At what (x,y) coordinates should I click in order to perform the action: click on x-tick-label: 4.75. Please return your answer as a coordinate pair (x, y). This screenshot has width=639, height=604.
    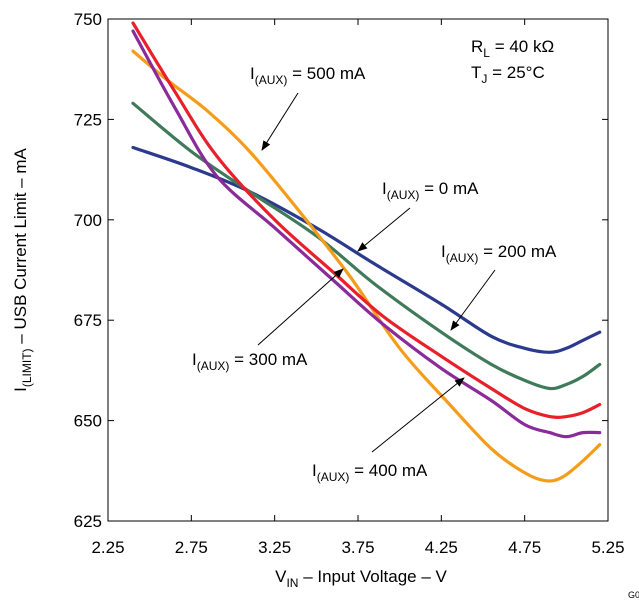
    Looking at the image, I should click on (524, 547).